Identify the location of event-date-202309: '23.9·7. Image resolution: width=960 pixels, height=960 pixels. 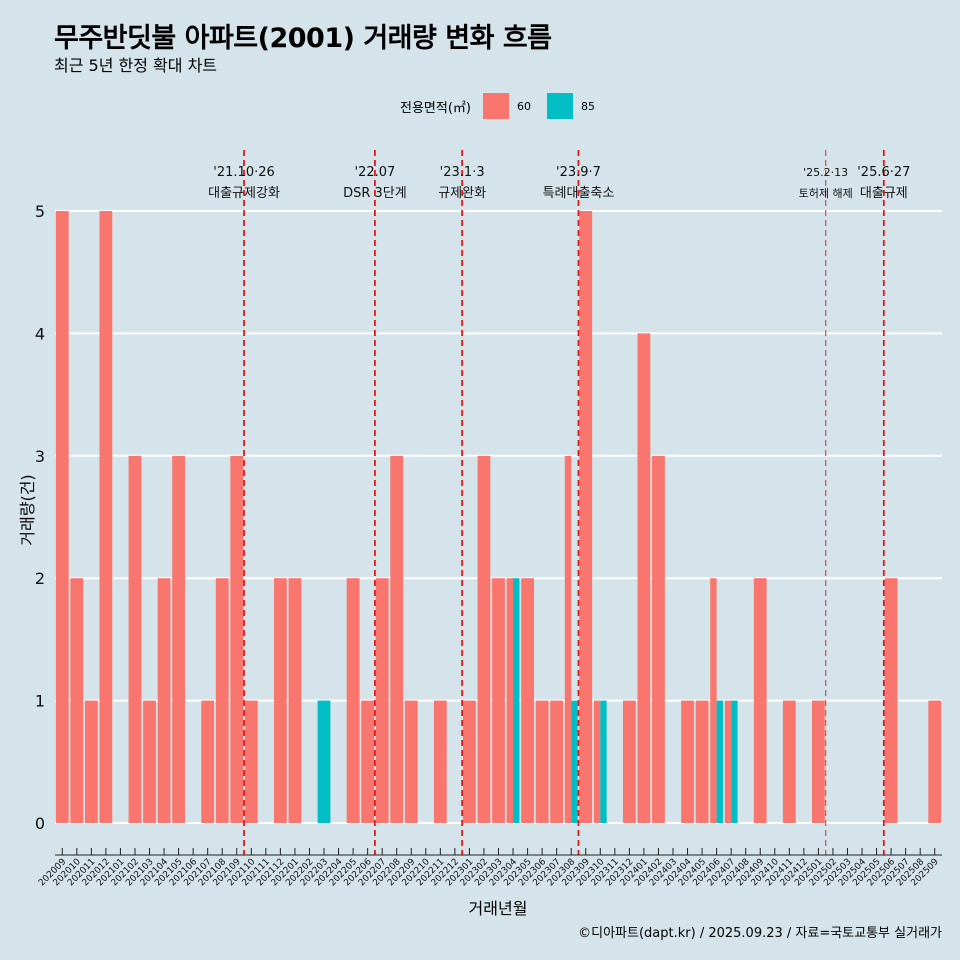
(578, 172).